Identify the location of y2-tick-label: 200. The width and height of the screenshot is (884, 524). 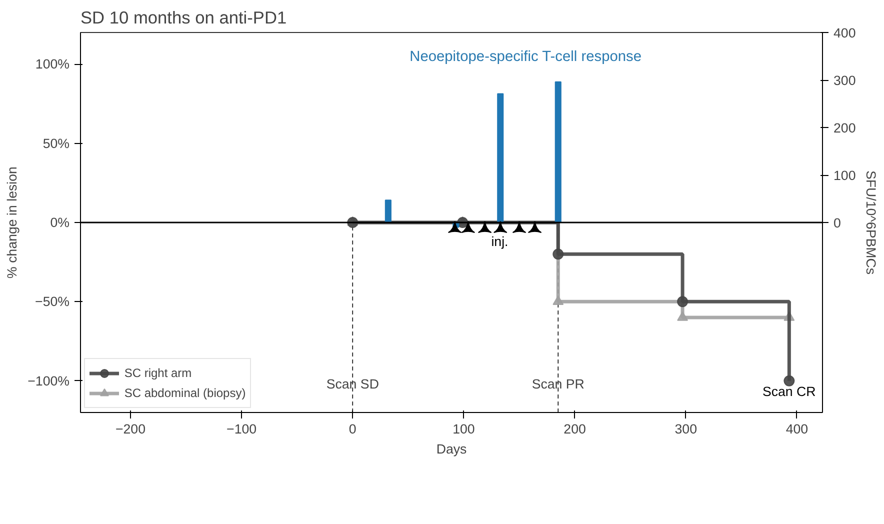
(845, 128).